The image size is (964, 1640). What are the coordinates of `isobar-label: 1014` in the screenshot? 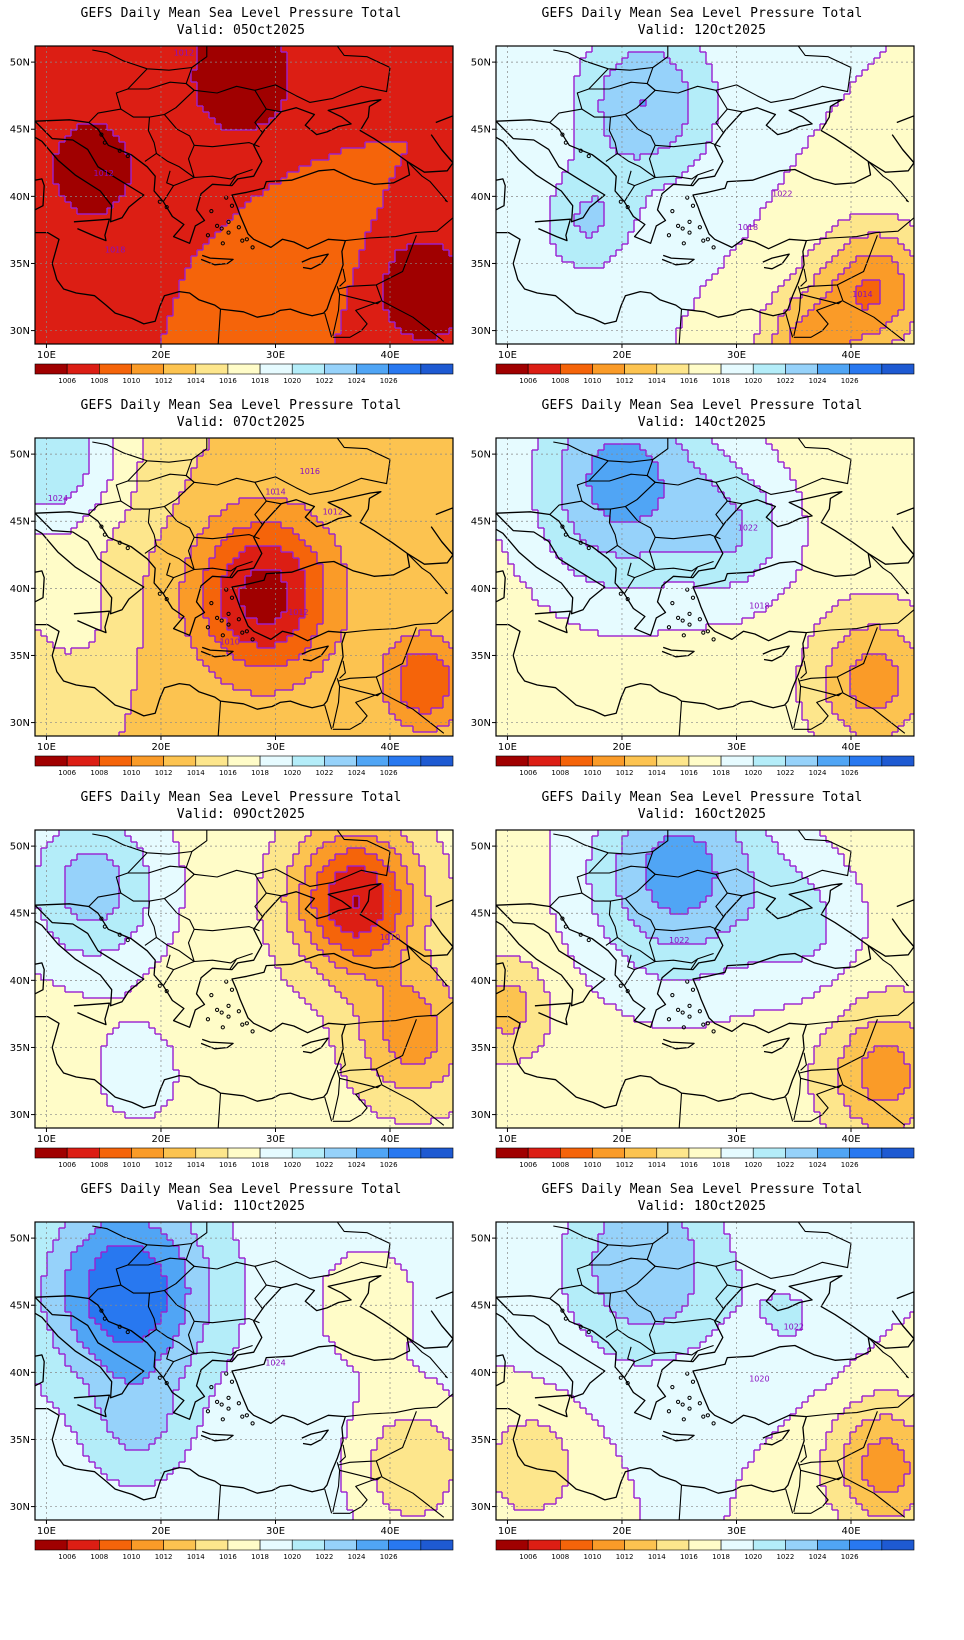 It's located at (275, 491).